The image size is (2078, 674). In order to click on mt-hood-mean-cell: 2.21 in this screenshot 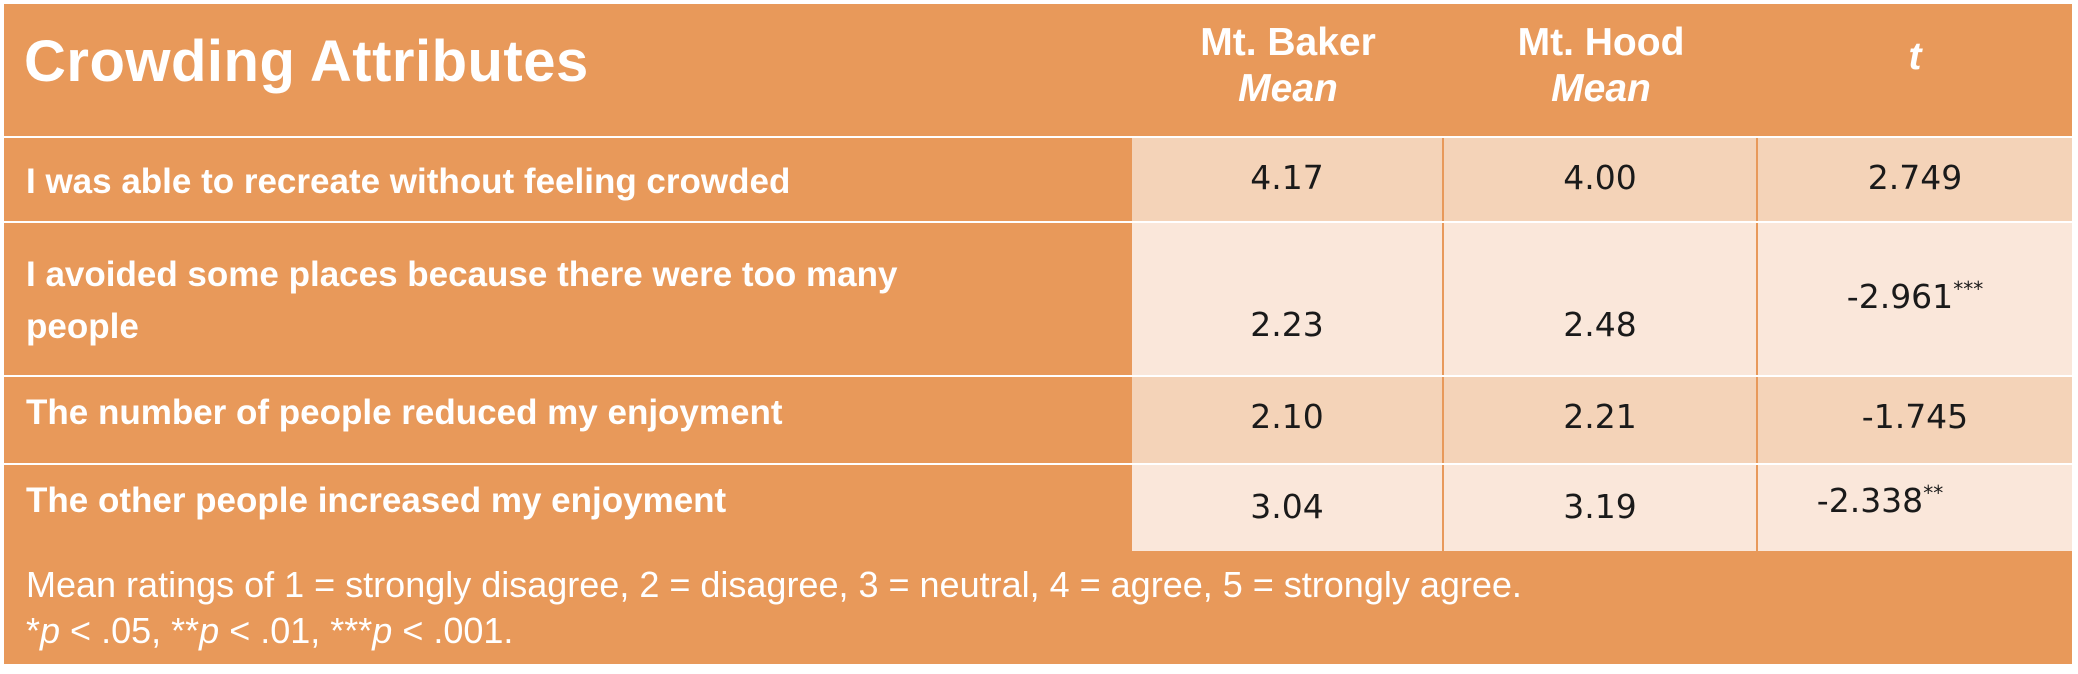, I will do `click(1600, 420)`.